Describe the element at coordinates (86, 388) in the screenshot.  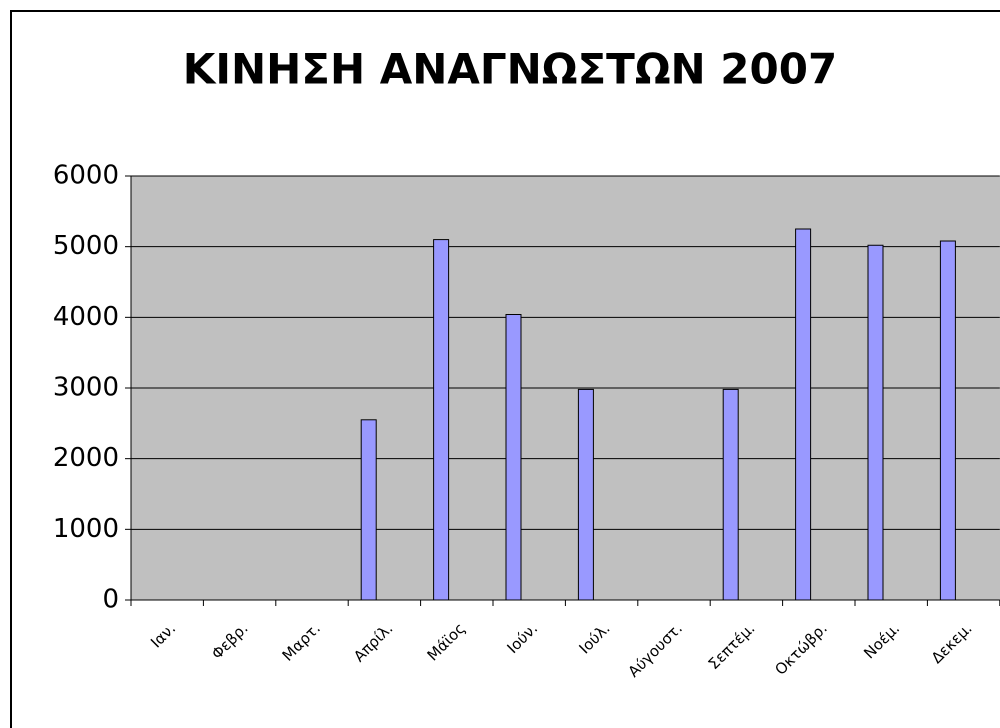
I see `y-tick-label: 3000` at that location.